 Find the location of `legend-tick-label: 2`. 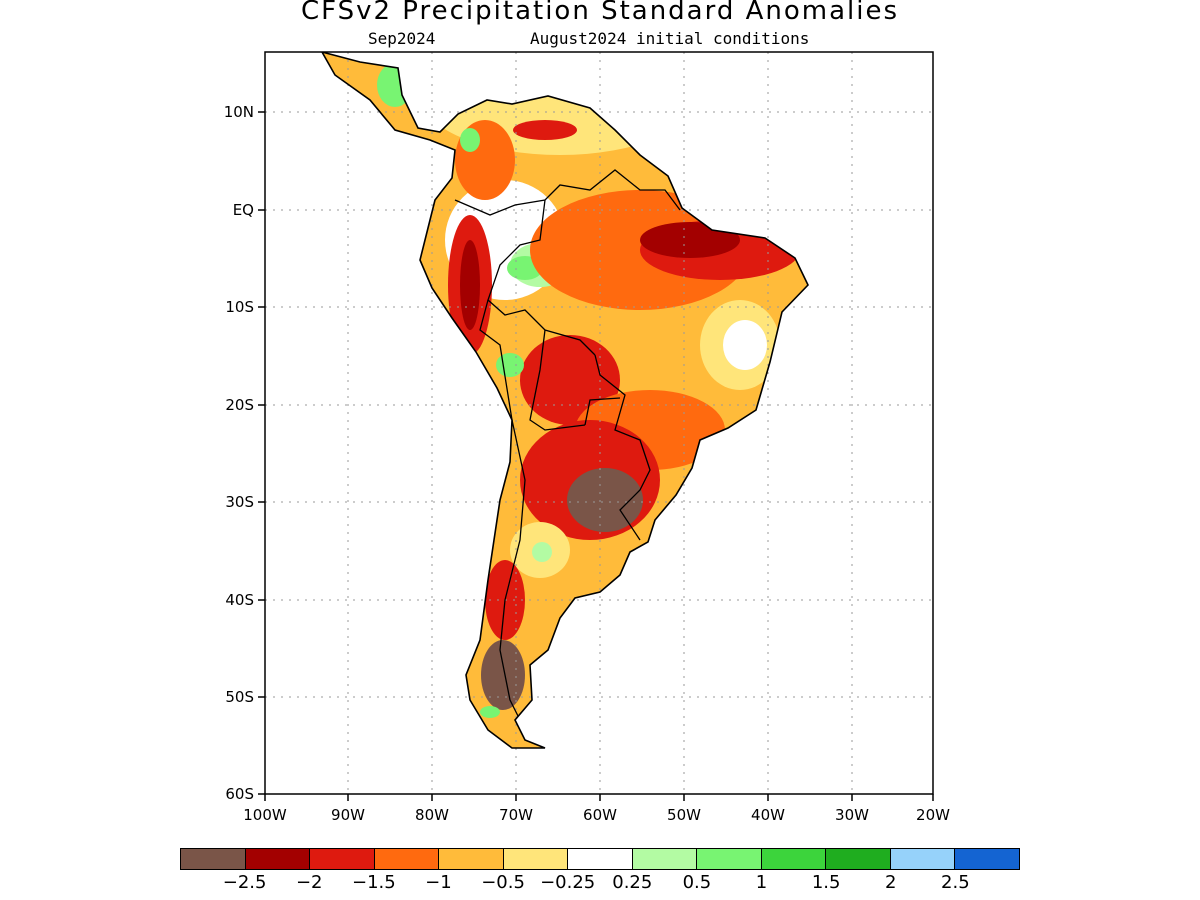

legend-tick-label: 2 is located at coordinates (891, 882).